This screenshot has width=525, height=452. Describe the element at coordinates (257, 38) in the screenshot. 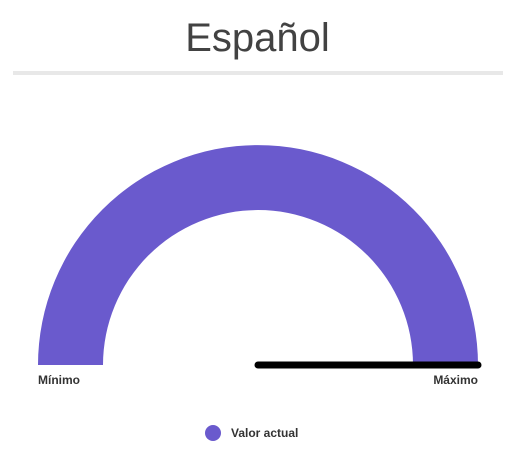

I see `page-title: Español` at that location.